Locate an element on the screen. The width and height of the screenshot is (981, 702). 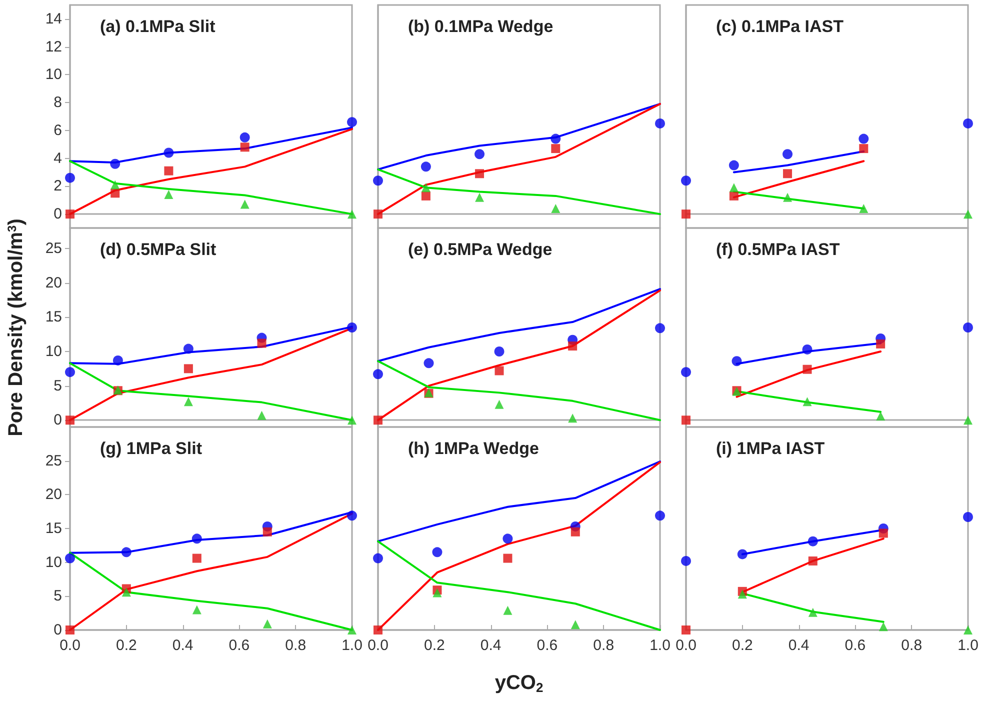
text: (f) 0.5MPa IAST is located at coordinates (778, 249).